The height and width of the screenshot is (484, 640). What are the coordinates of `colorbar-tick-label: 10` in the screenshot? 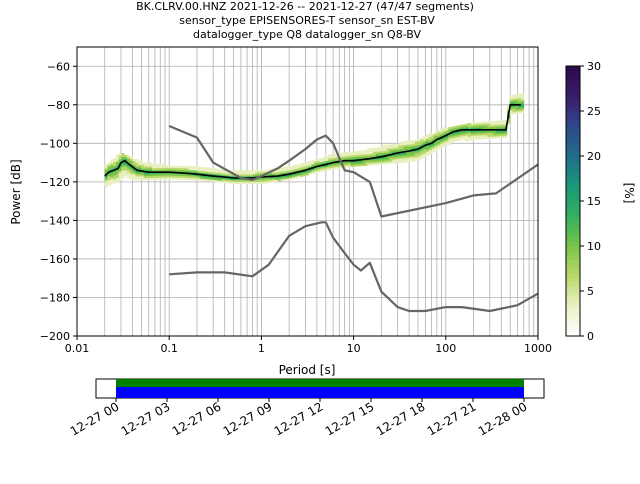 It's located at (594, 246).